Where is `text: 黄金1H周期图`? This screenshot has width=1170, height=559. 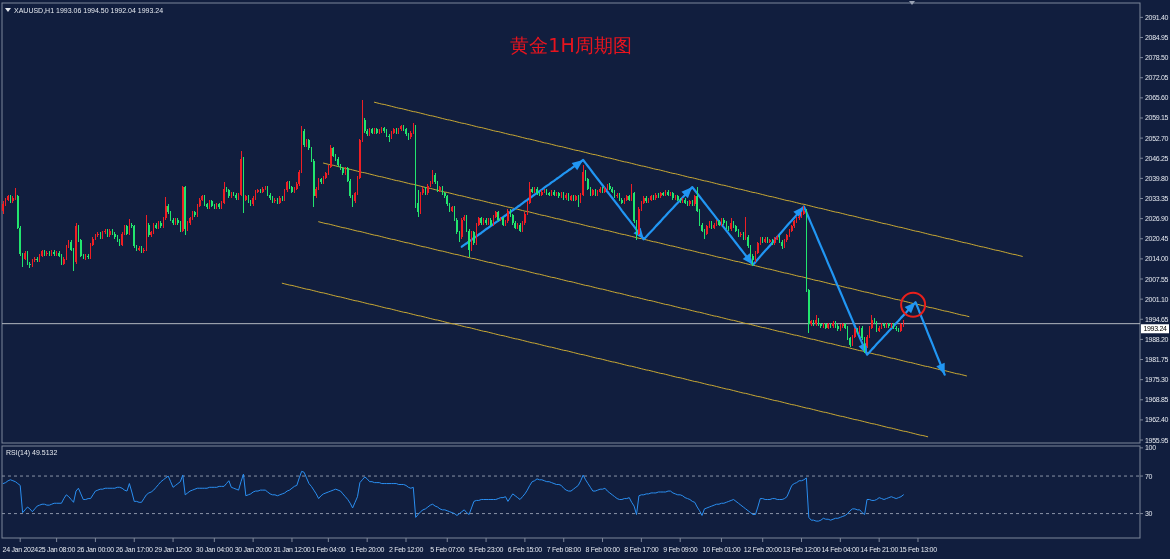 text: 黄金1H周期图 is located at coordinates (571, 45).